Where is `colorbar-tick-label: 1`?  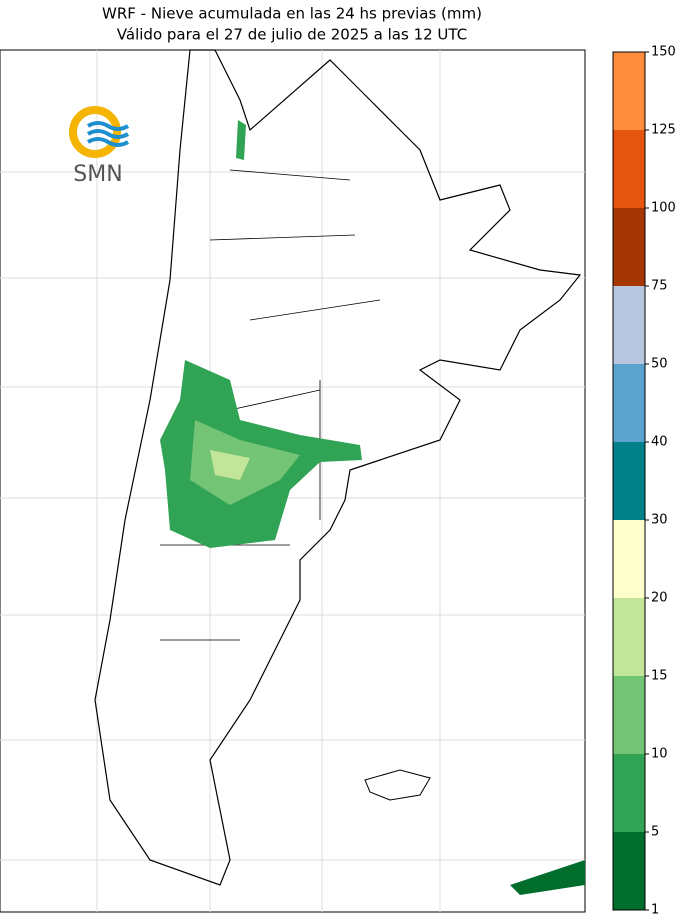
colorbar-tick-label: 1 is located at coordinates (655, 910).